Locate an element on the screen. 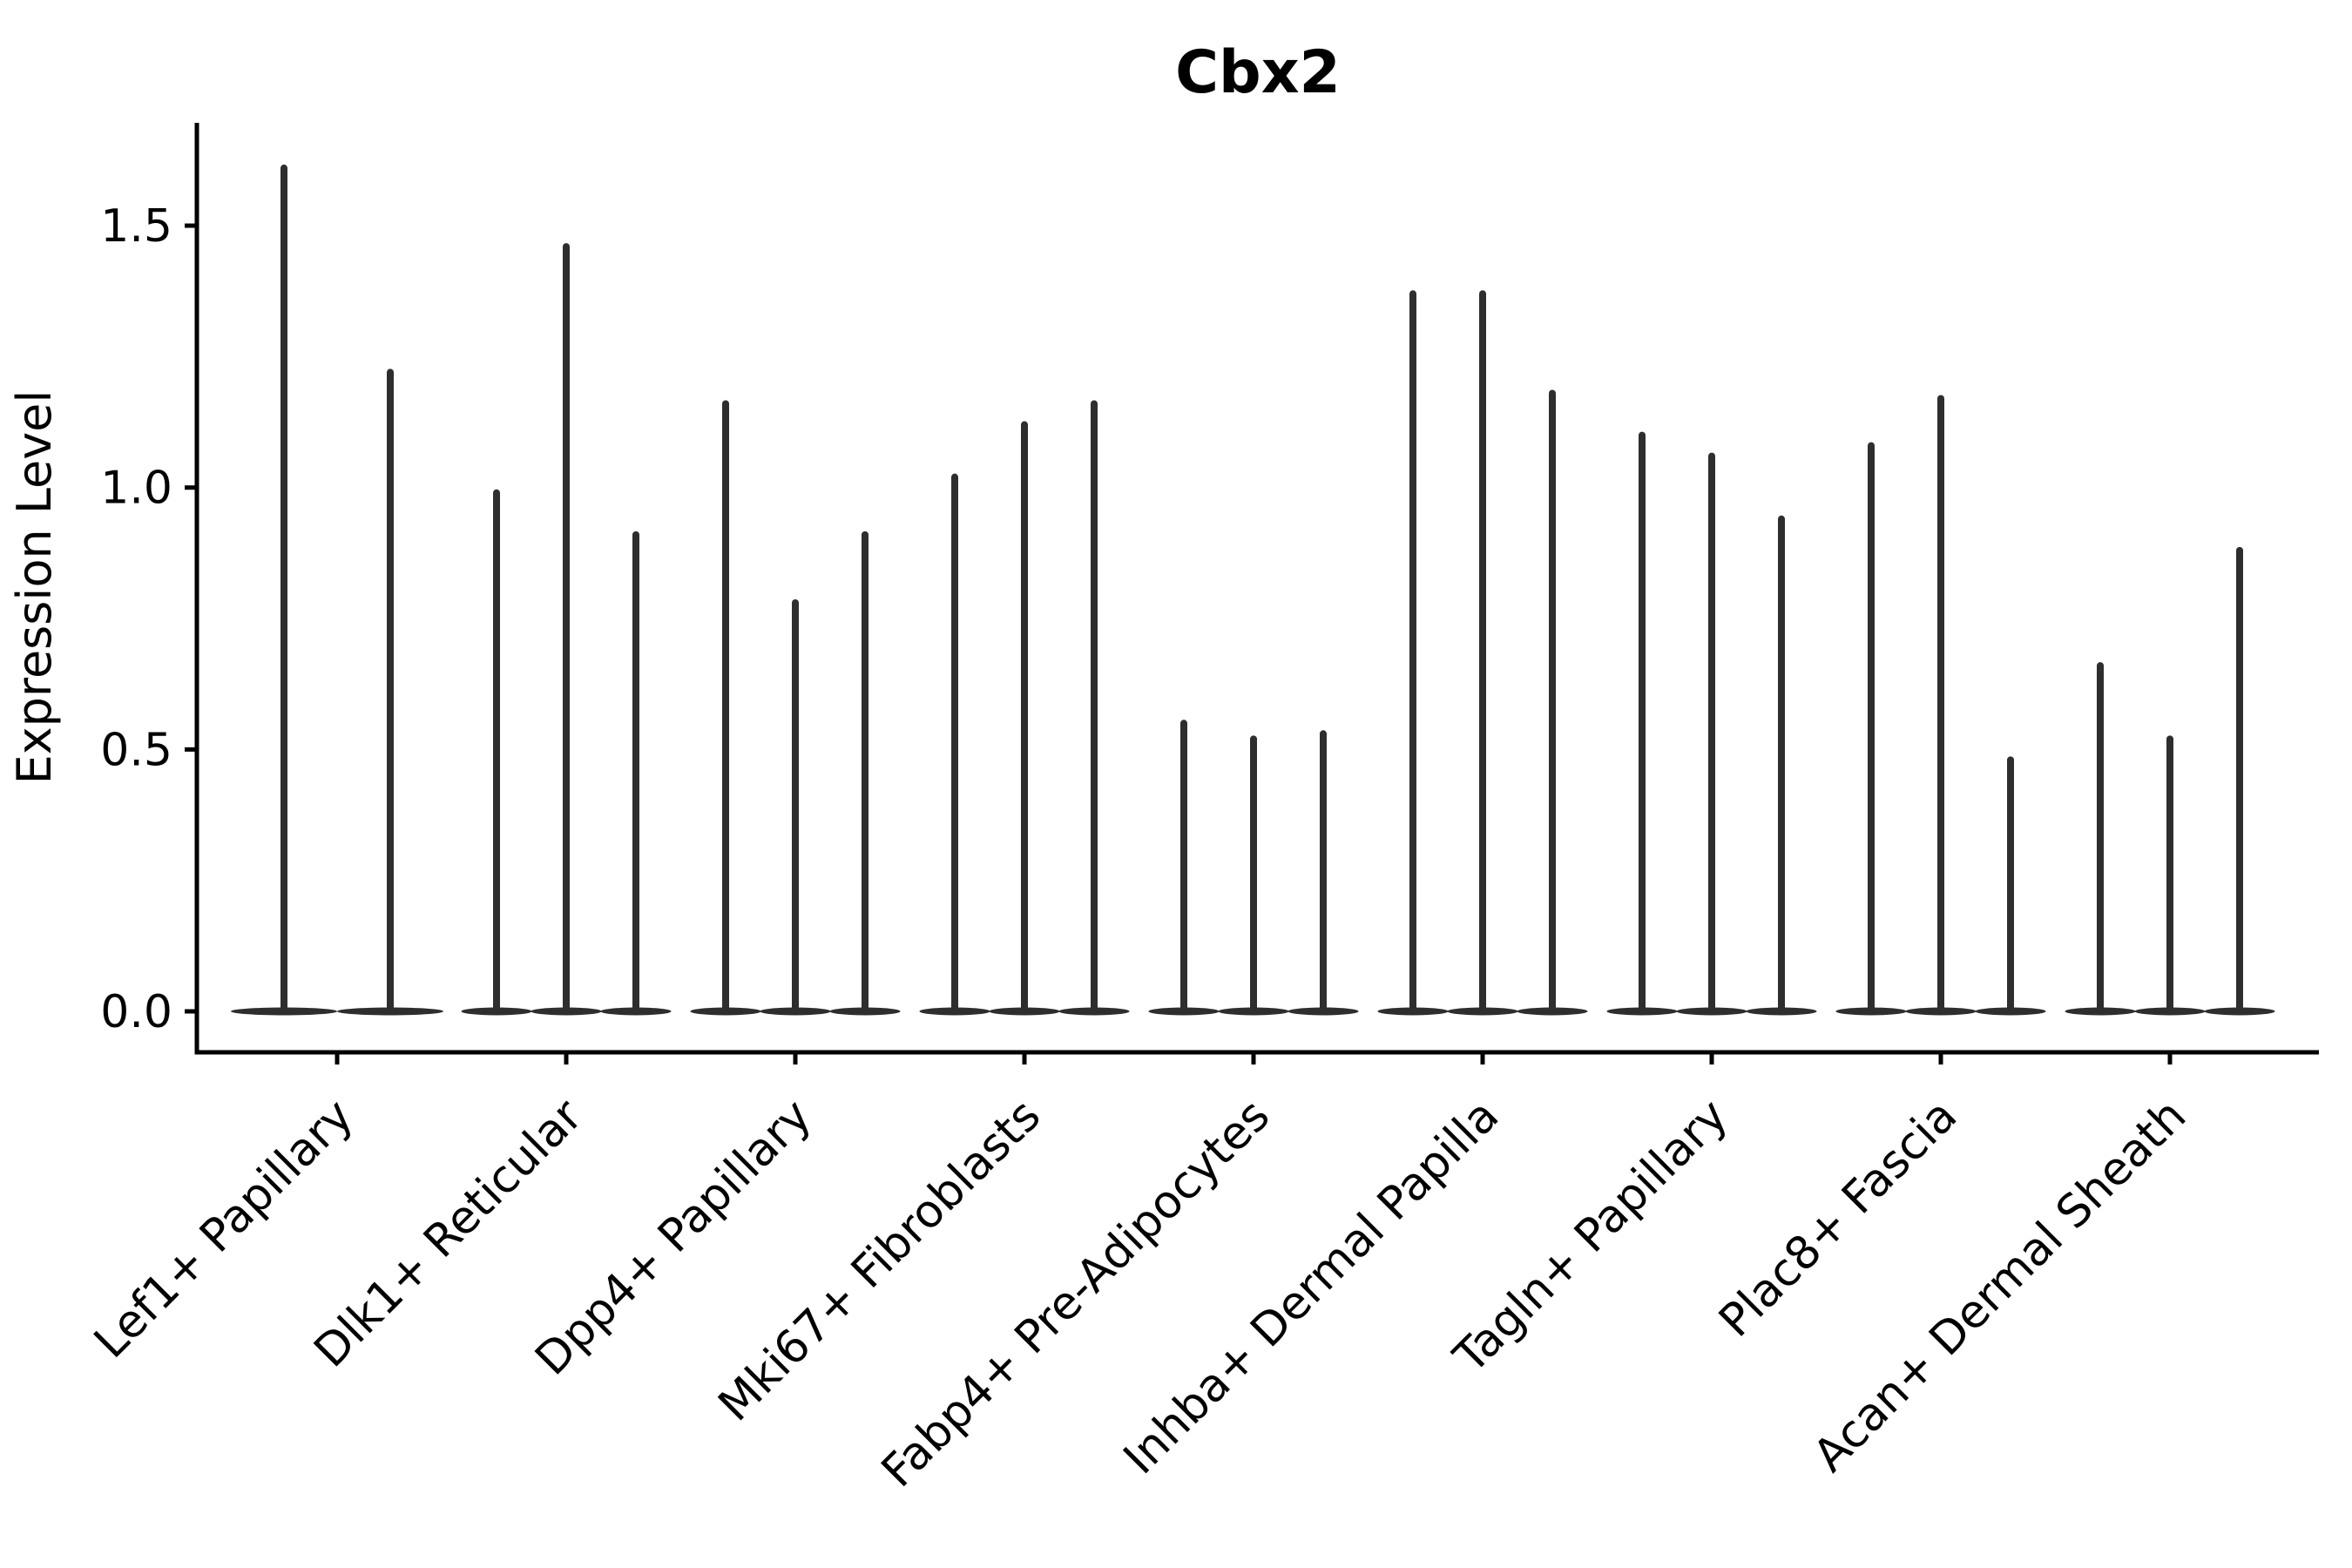  x-tick-label: Fabp4+ Pre-Adipocytes is located at coordinates (1076, 1293).